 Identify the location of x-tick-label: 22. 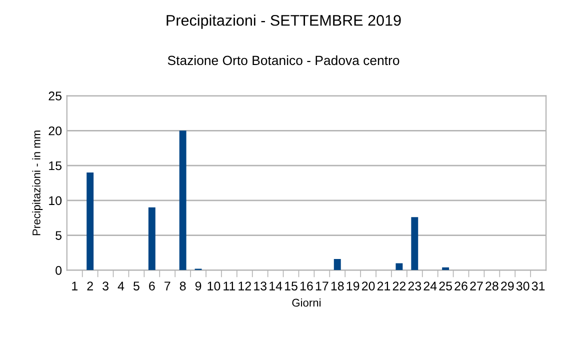
(399, 286).